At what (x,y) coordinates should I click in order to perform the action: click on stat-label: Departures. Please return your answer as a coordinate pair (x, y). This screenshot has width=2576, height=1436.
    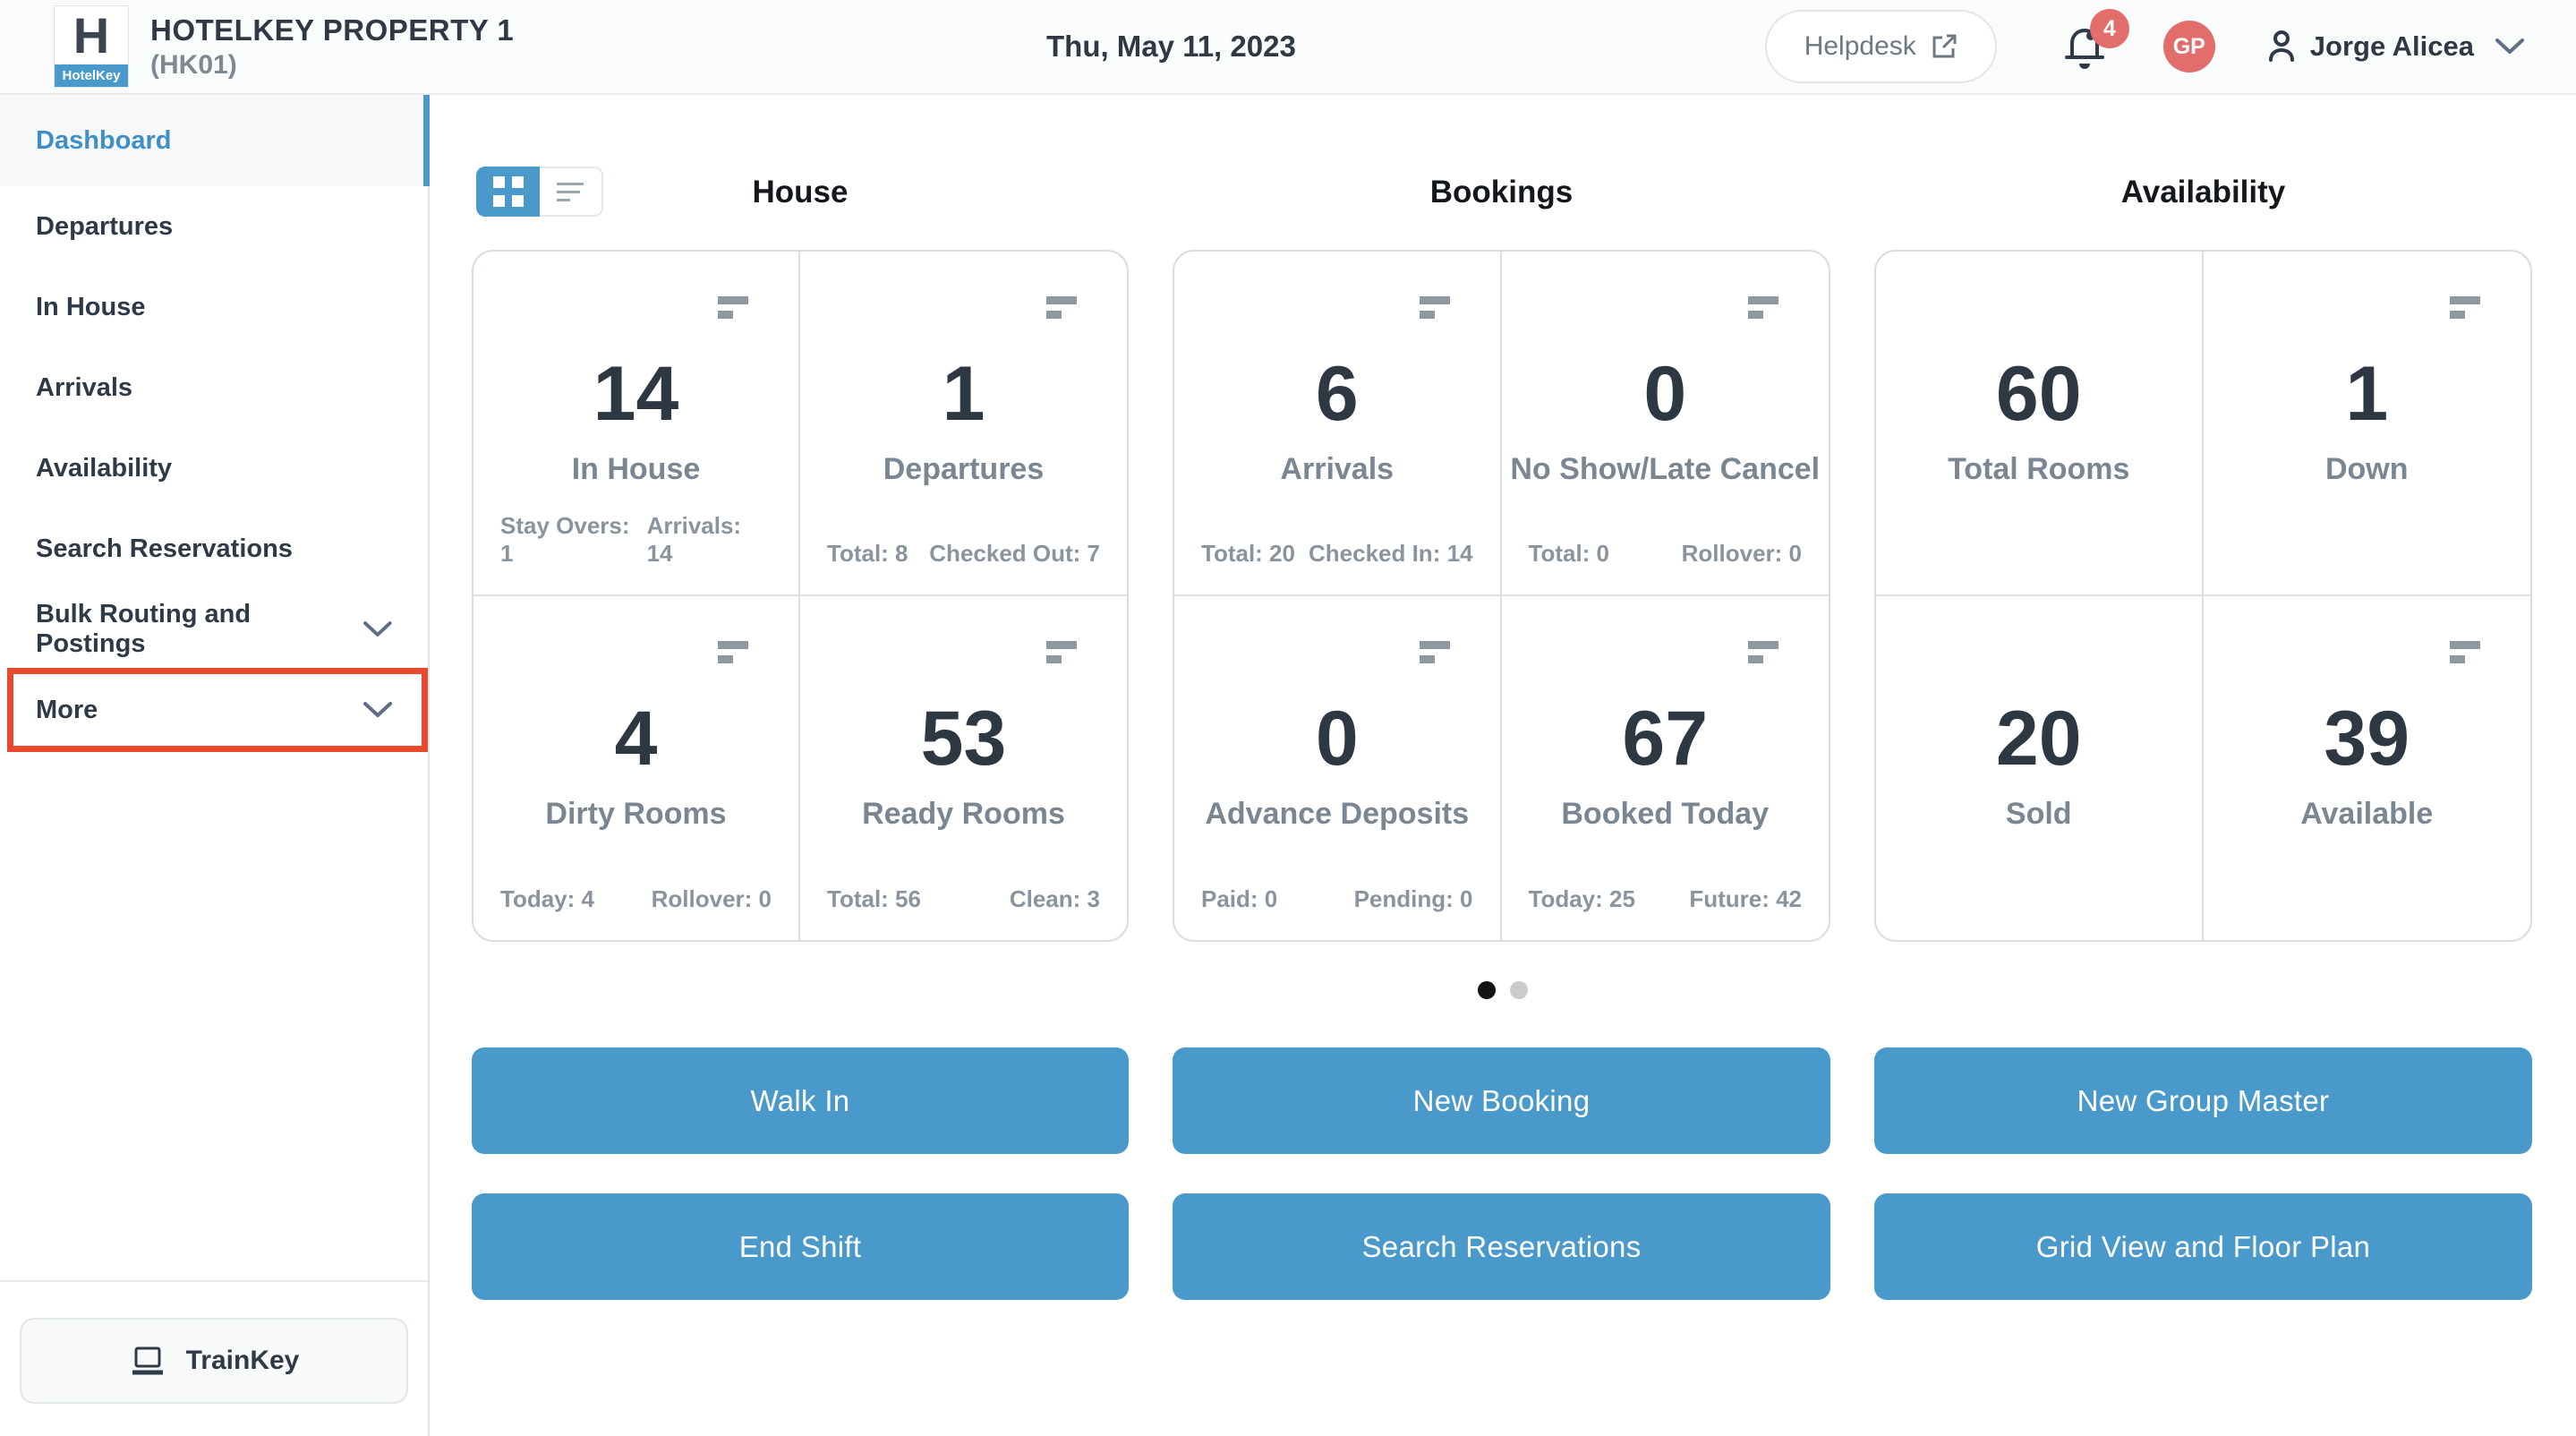
    Looking at the image, I should click on (964, 469).